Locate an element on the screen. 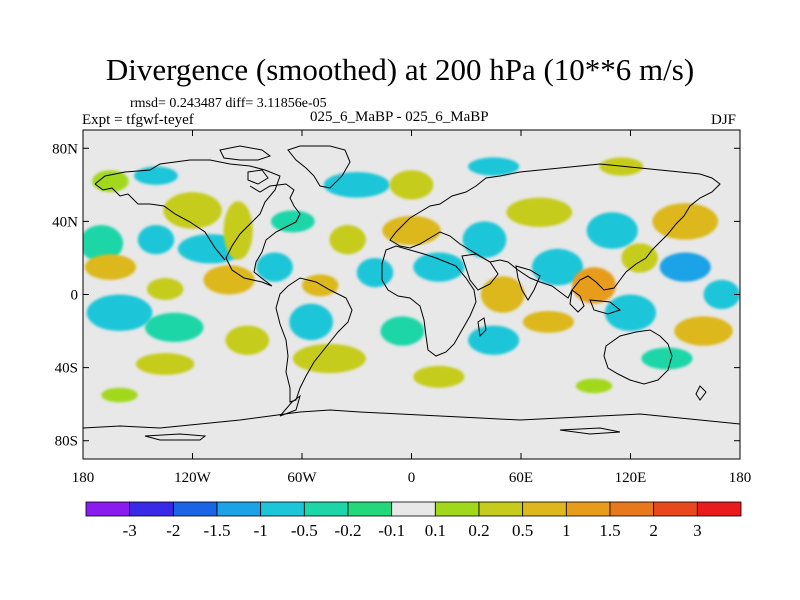 The image size is (800, 600). y-tick-label: 40N is located at coordinates (65, 222).